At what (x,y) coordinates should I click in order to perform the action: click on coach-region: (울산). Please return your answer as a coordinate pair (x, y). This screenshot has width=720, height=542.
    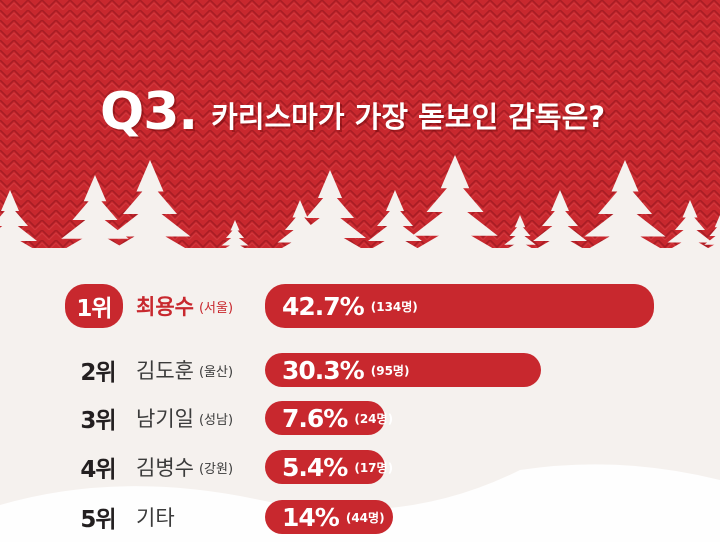
    Looking at the image, I should click on (216, 372).